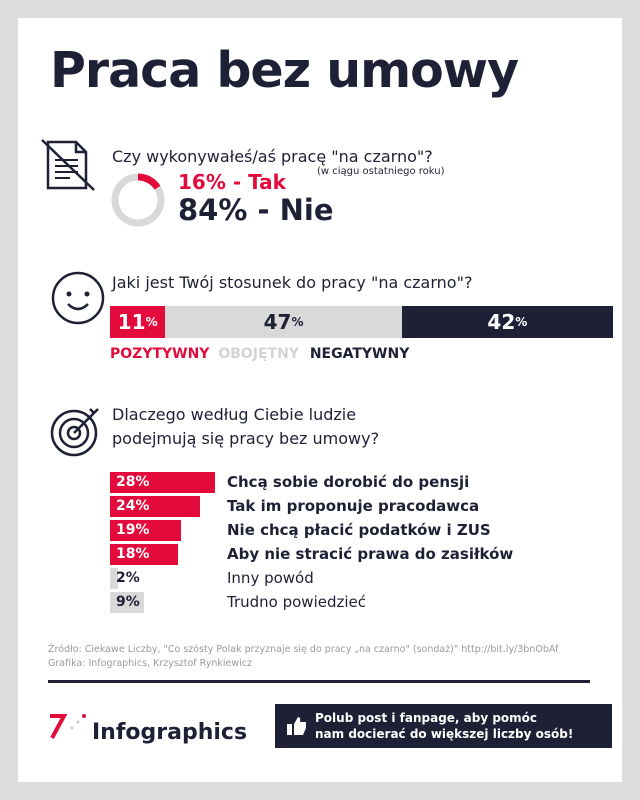  What do you see at coordinates (131, 322) in the screenshot?
I see `segment-value: 11` at bounding box center [131, 322].